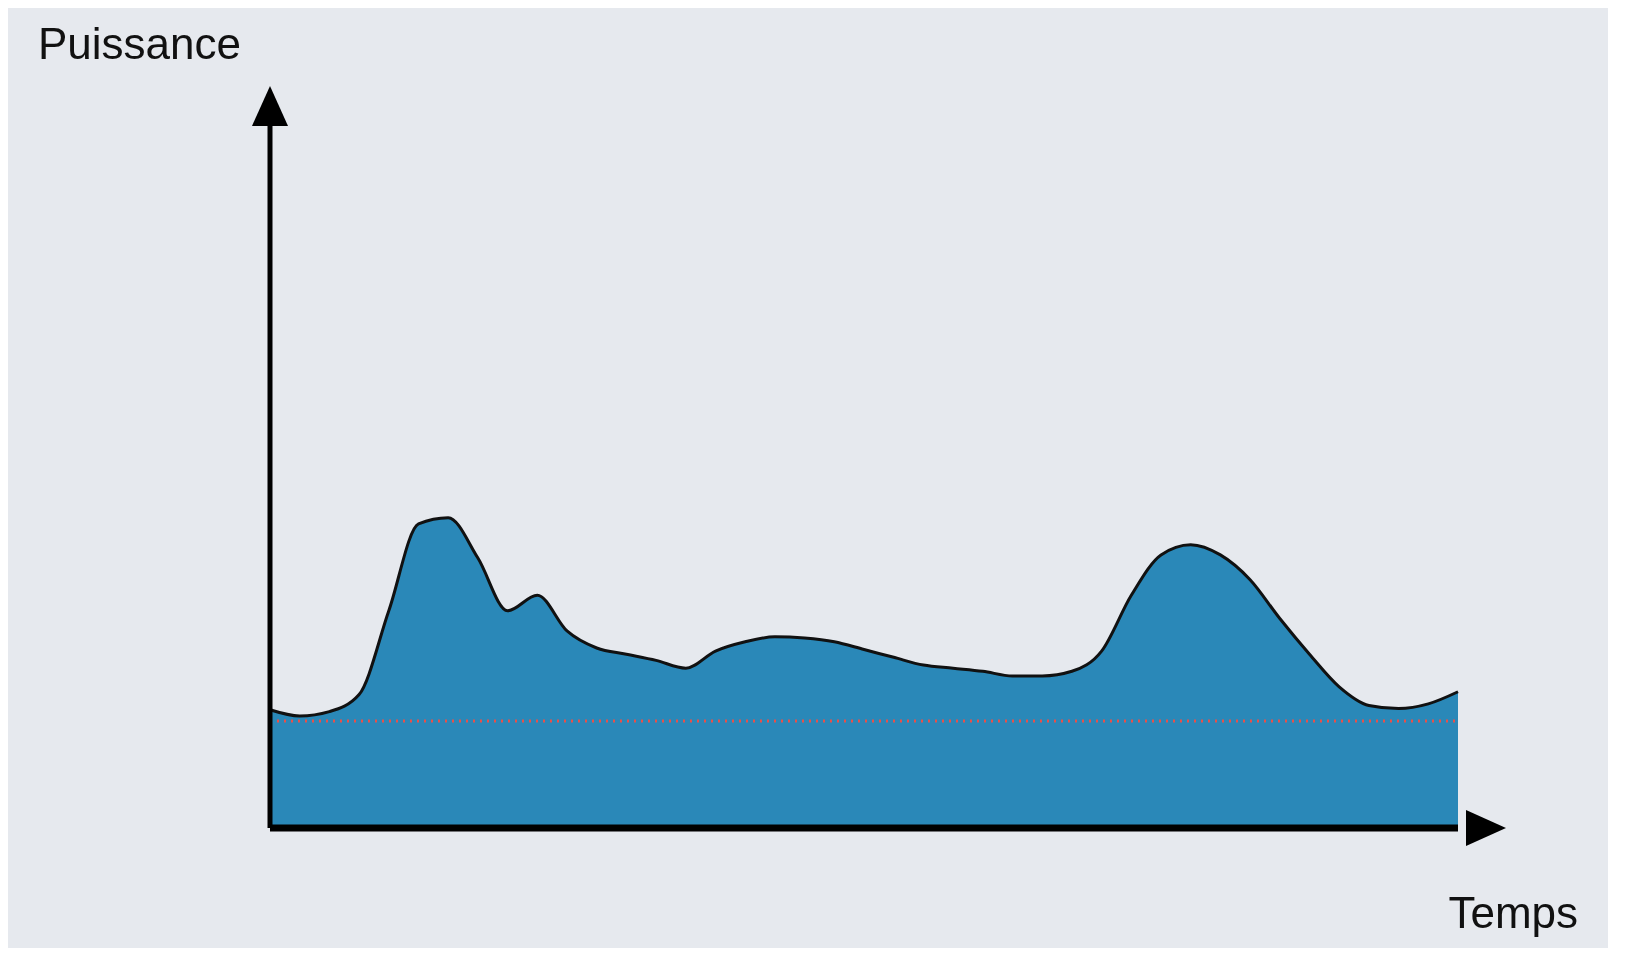 This screenshot has width=1633, height=964. Describe the element at coordinates (140, 43) in the screenshot. I see `text: Puissance` at that location.